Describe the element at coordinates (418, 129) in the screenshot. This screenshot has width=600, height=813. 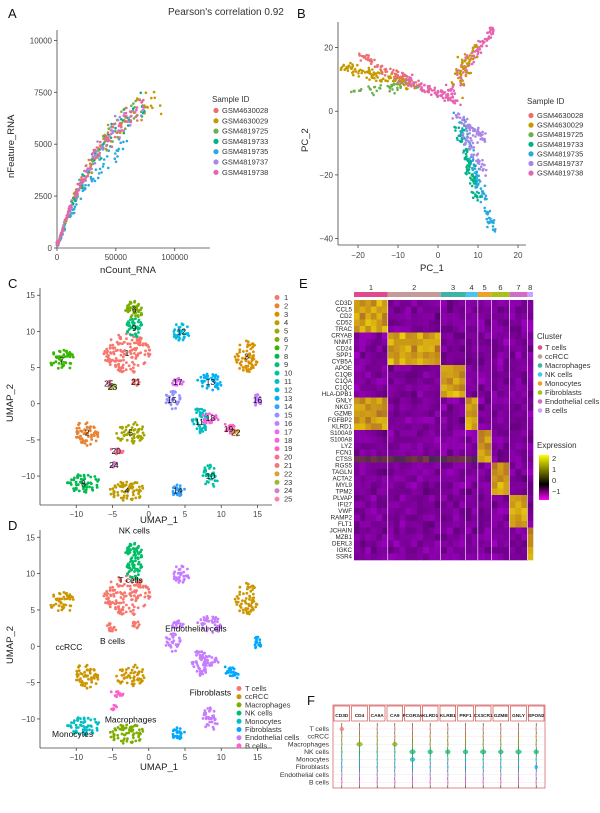
I see `panel-b-points` at that location.